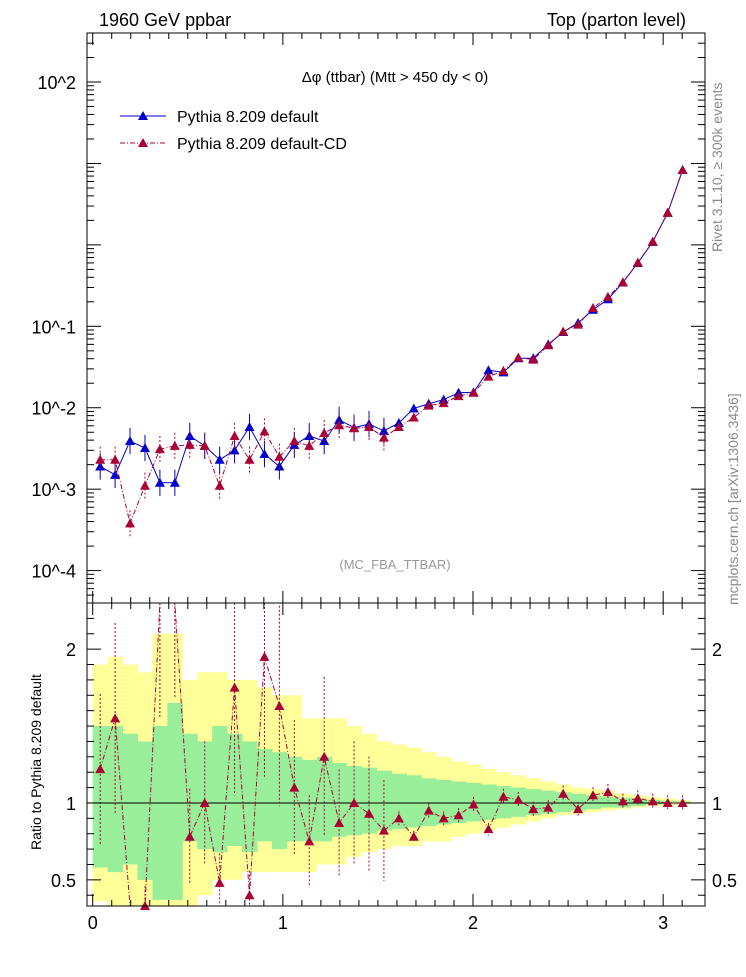 The width and height of the screenshot is (746, 977). Describe the element at coordinates (143, 142) in the screenshot. I see `legend-marker-cd` at that location.